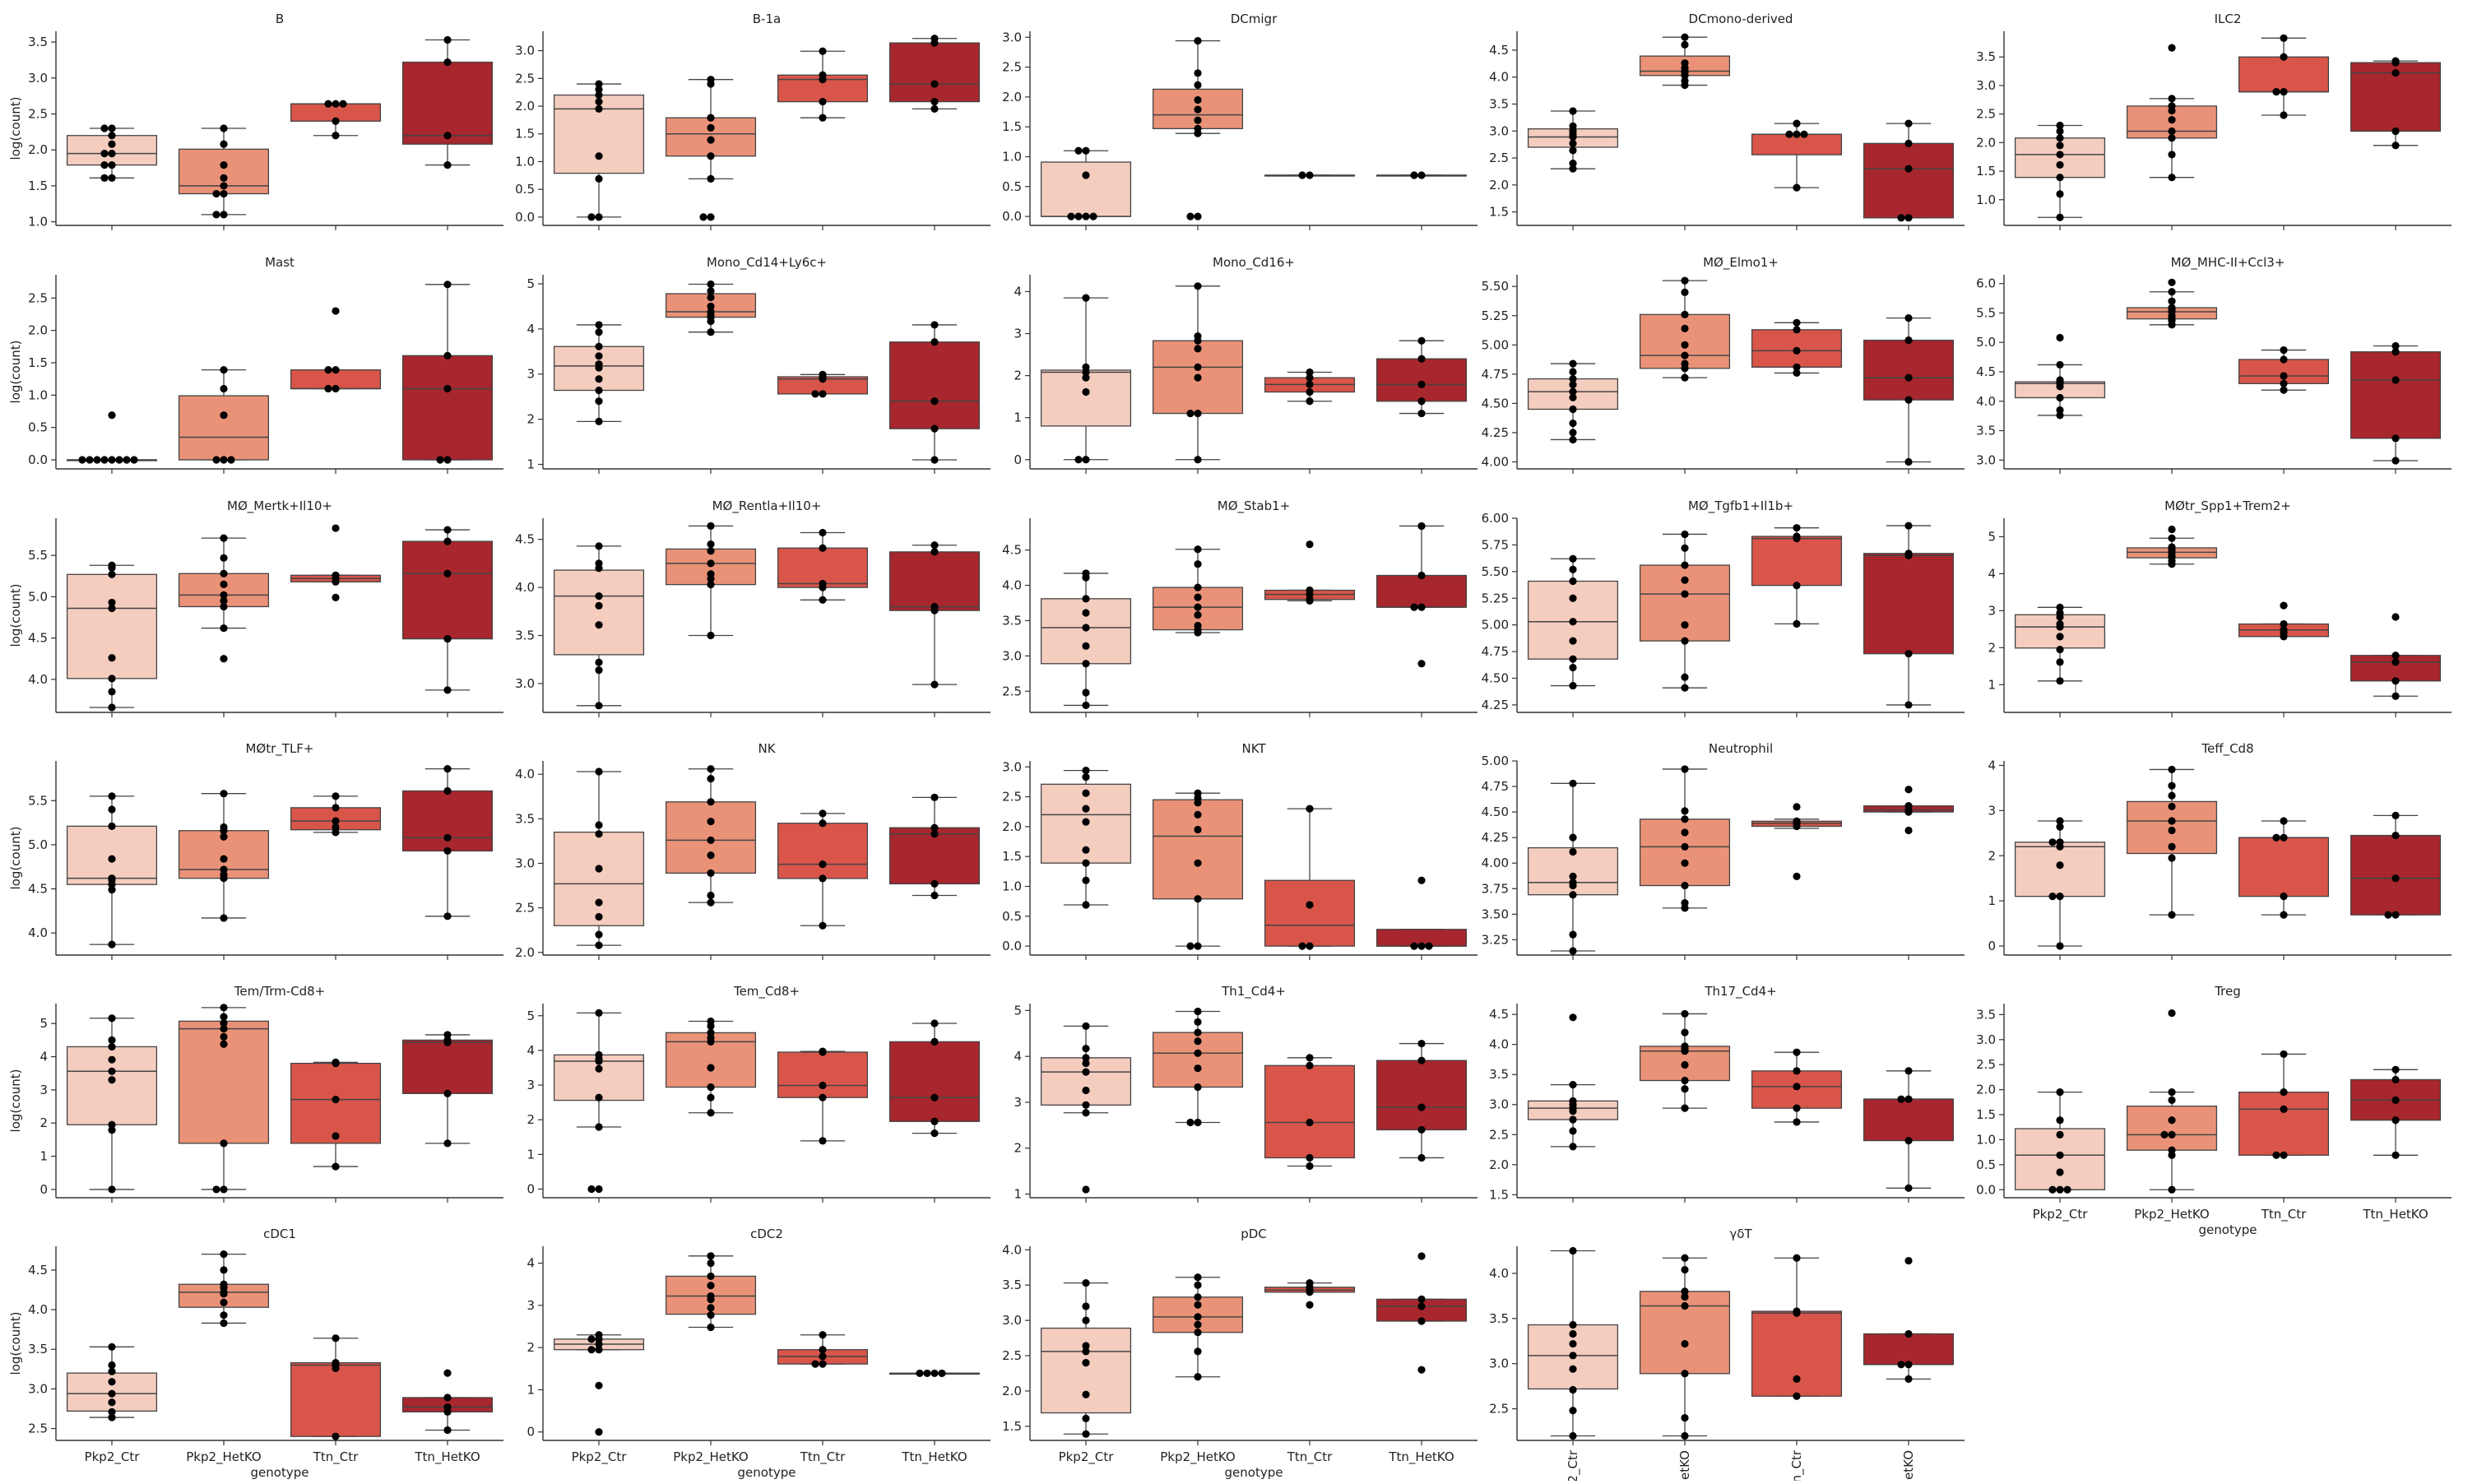 The width and height of the screenshot is (2468, 1484). I want to click on panel-title: Mono_Cd14+Ly6c+, so click(767, 263).